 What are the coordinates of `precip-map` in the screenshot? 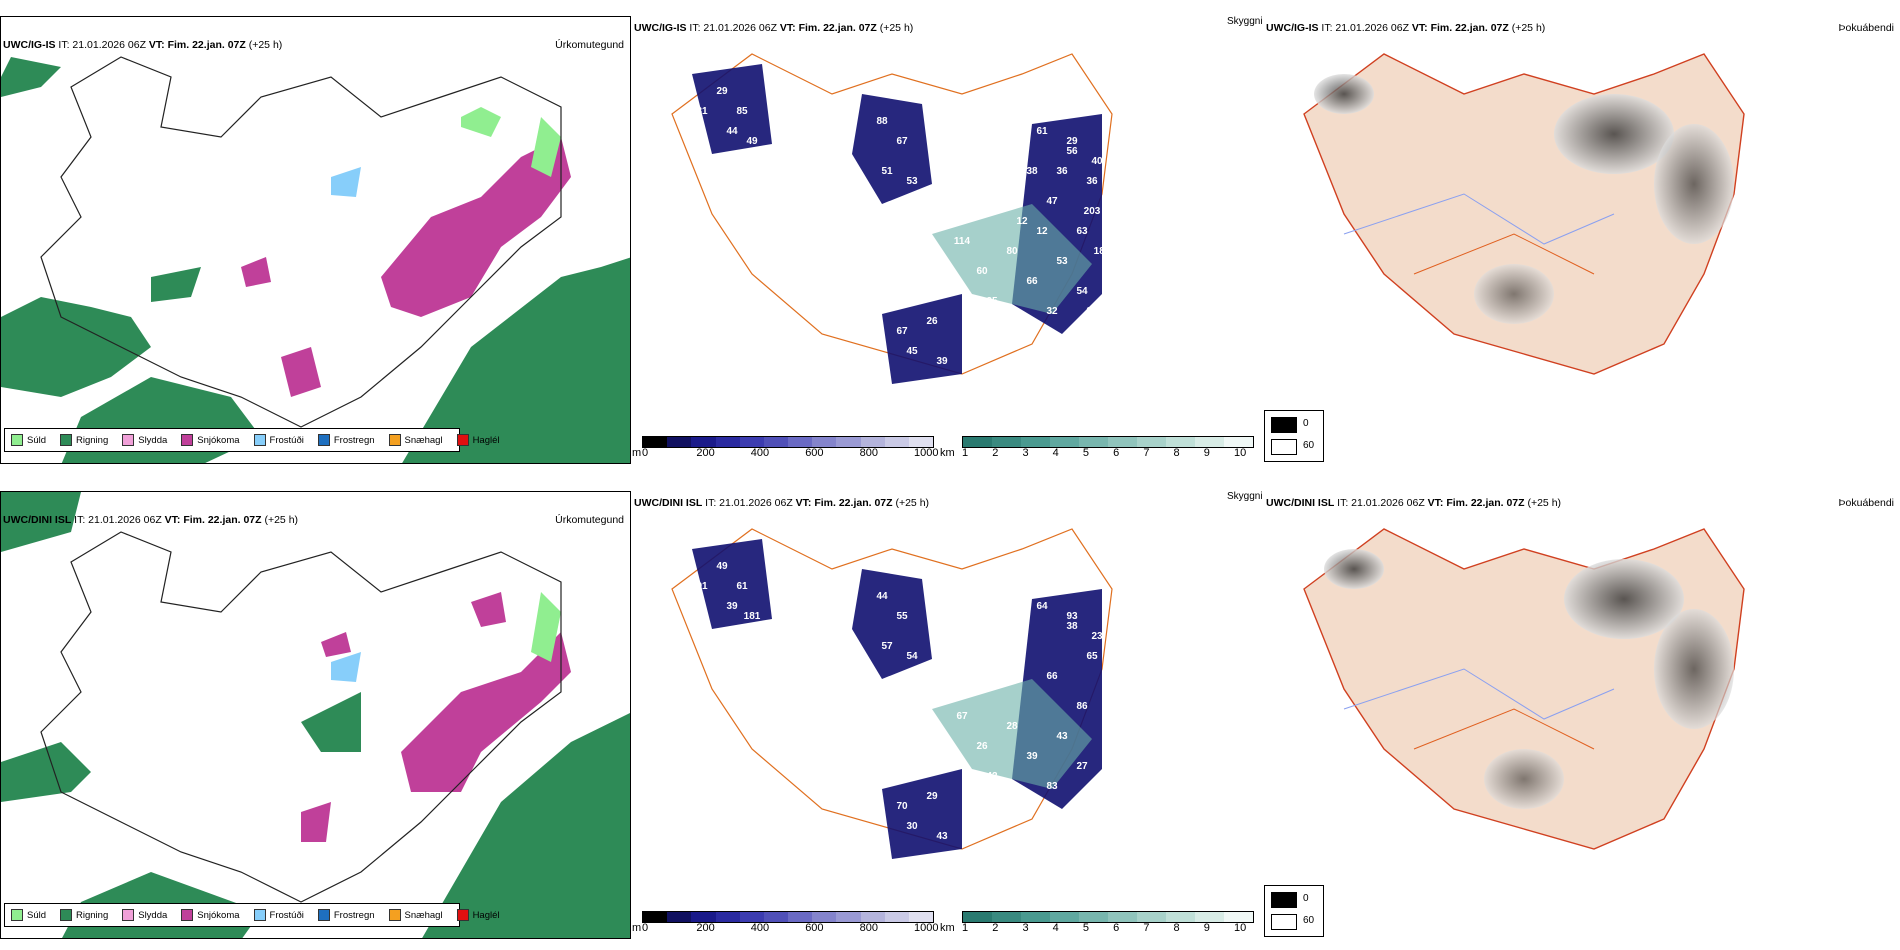 It's located at (315, 259).